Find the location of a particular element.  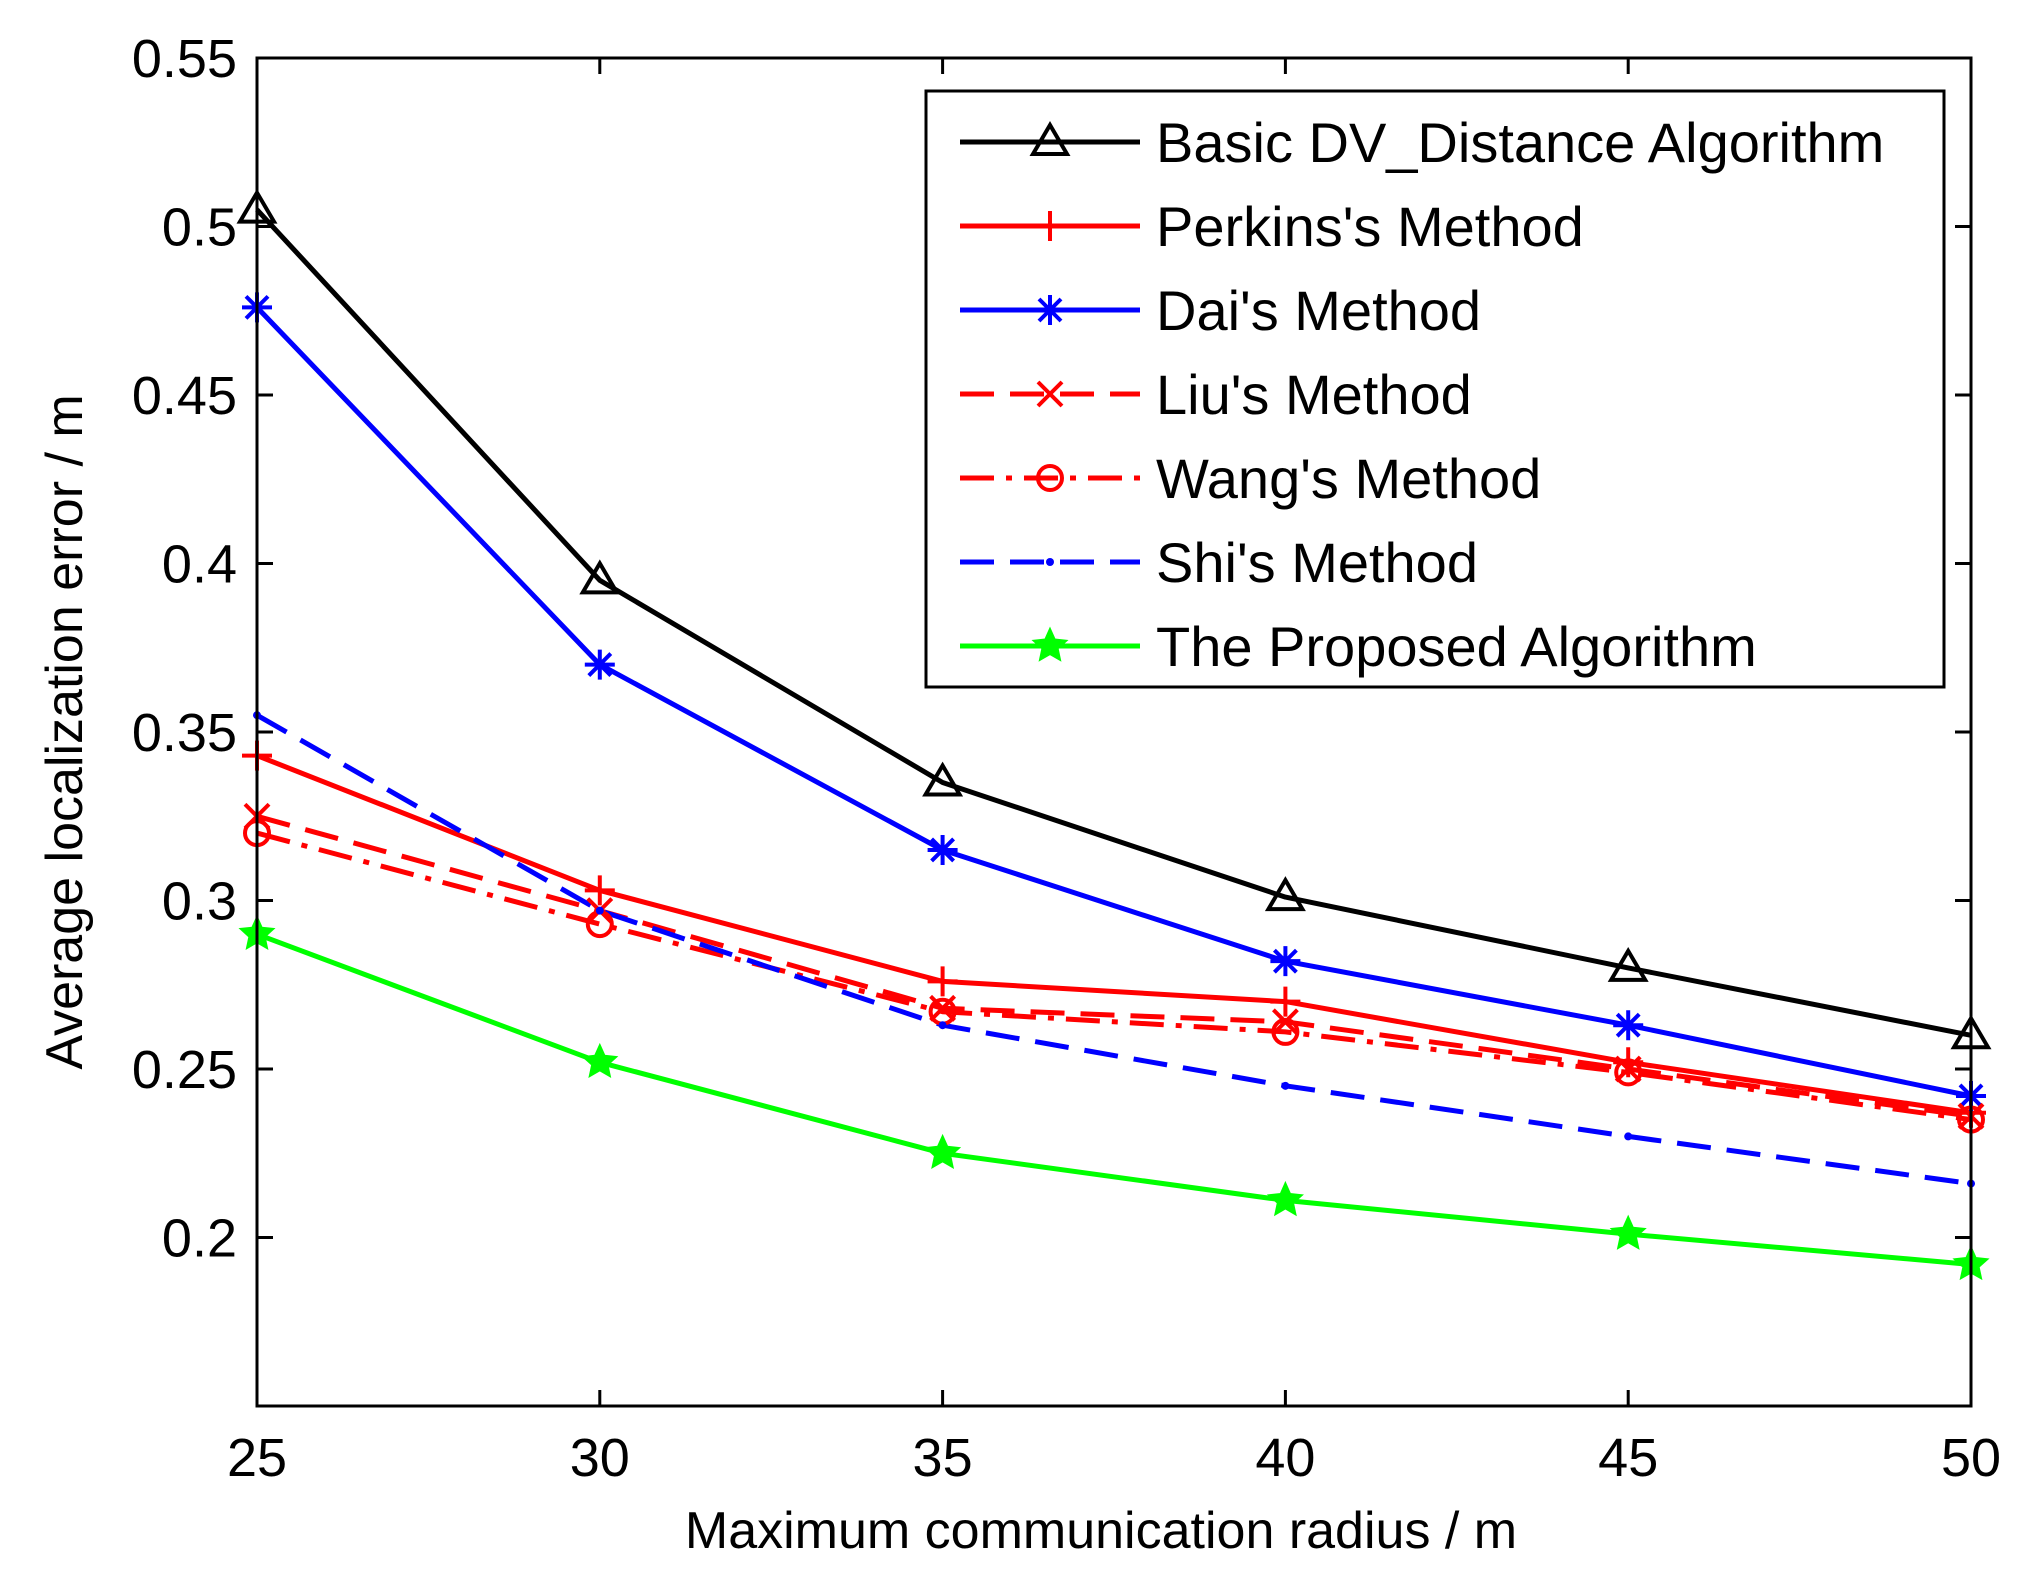

legend-label: Dai's Method is located at coordinates (1318, 310).